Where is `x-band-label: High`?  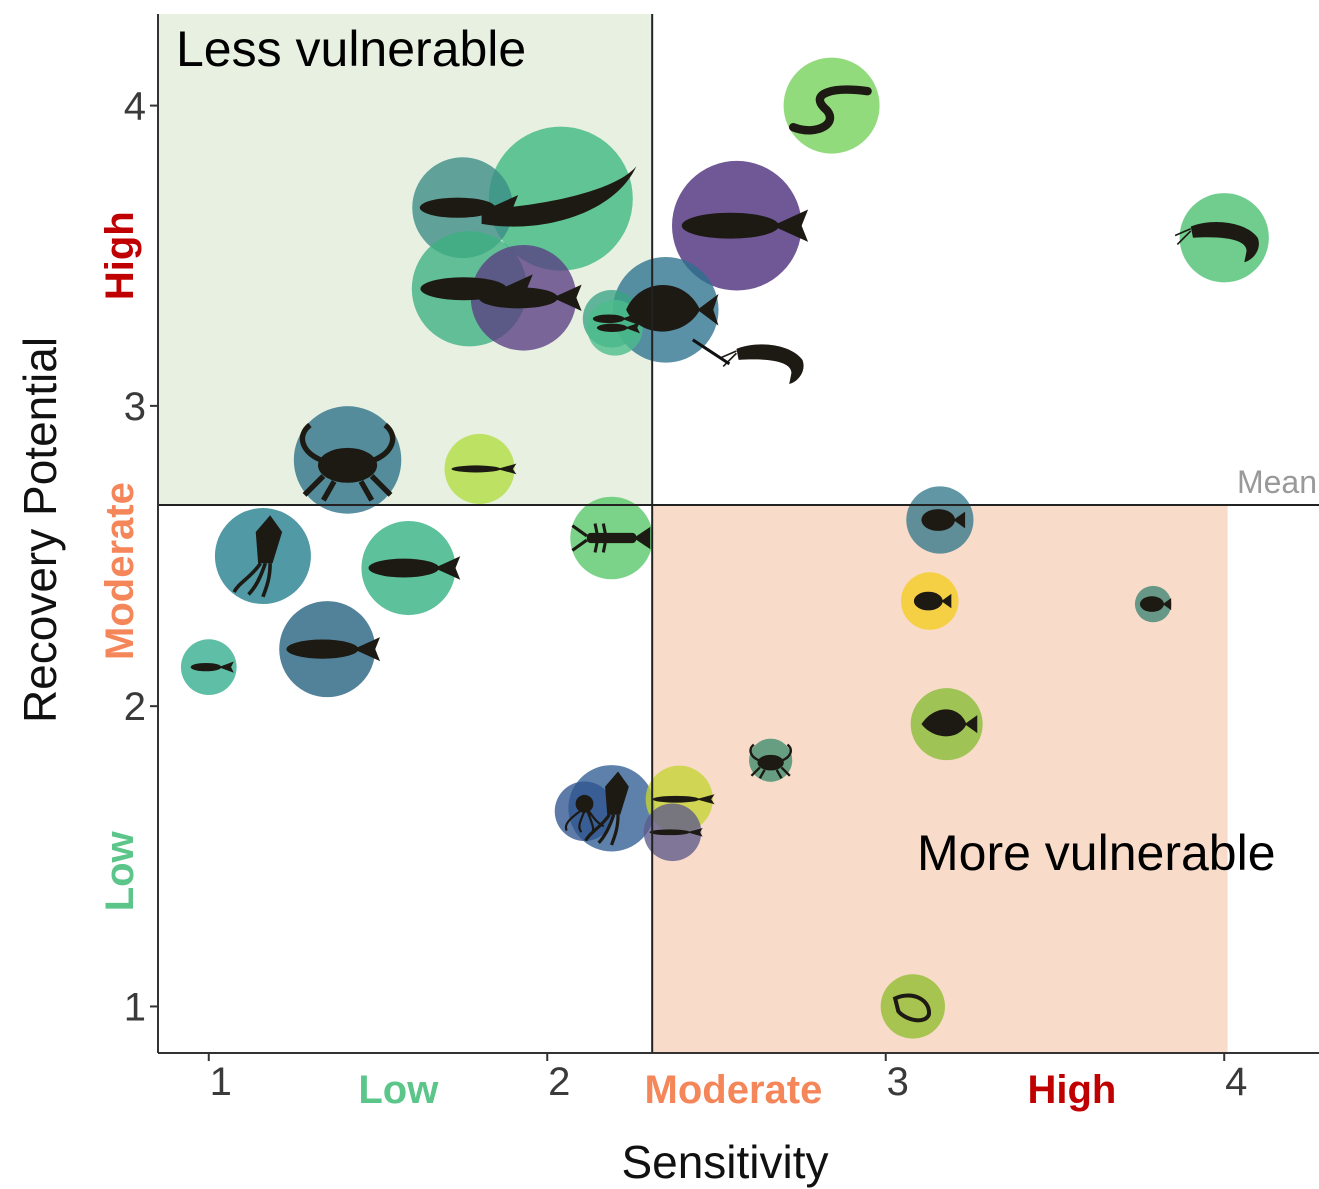 x-band-label: High is located at coordinates (1071, 1090).